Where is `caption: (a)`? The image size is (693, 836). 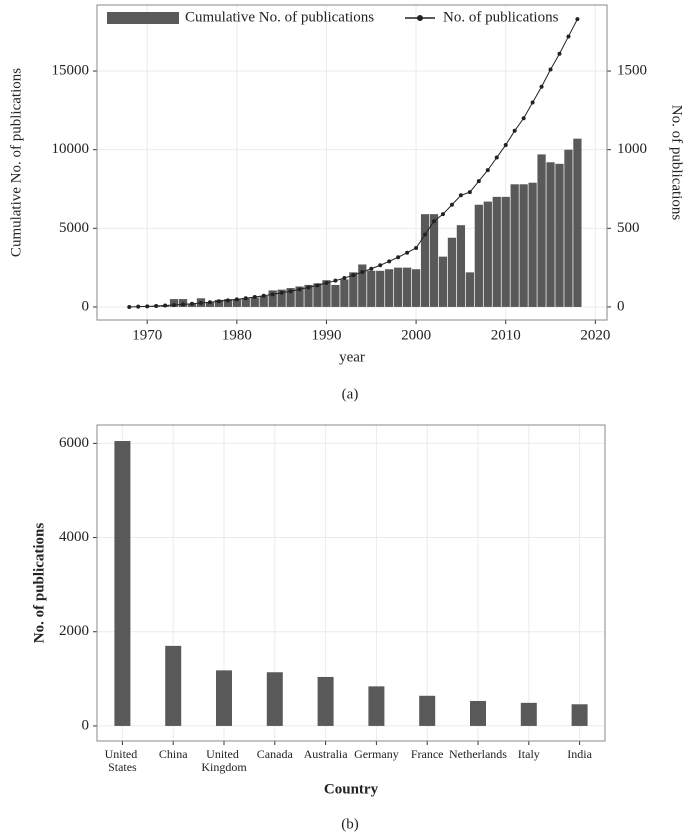 caption: (a) is located at coordinates (350, 394).